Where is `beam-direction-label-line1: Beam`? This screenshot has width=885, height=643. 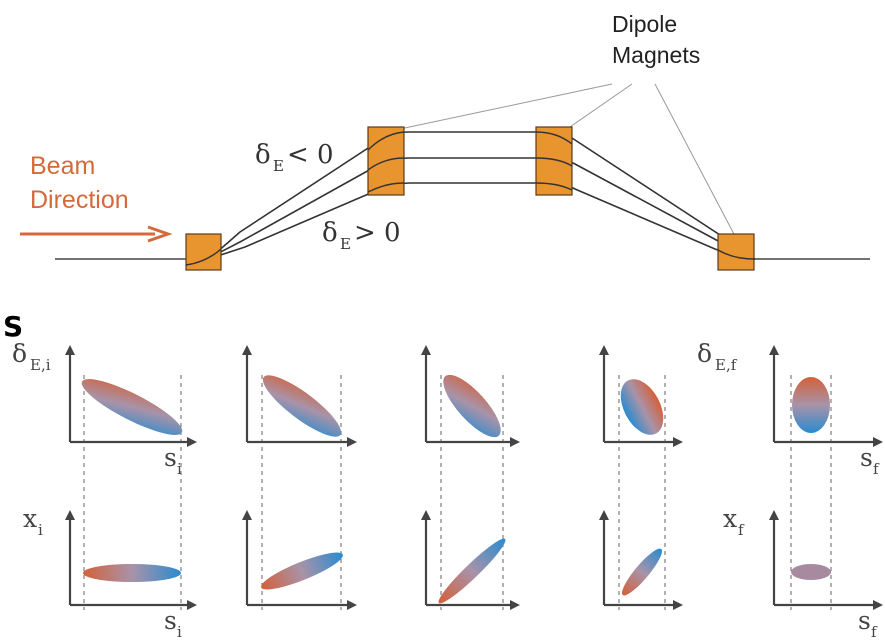 beam-direction-label-line1: Beam is located at coordinates (62, 166).